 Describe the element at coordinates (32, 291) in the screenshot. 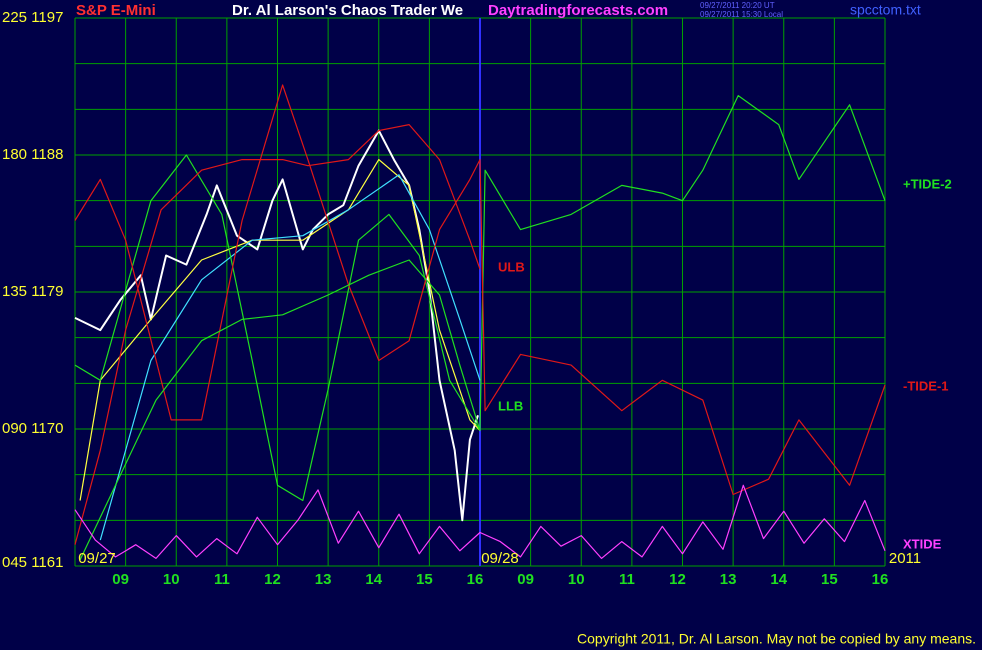

I see `y-tick-label: 135 1179` at that location.